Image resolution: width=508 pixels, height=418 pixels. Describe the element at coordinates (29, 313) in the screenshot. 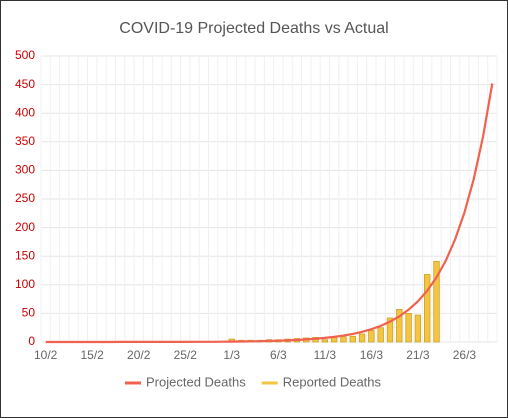

I see `y-tick-label: 50` at that location.